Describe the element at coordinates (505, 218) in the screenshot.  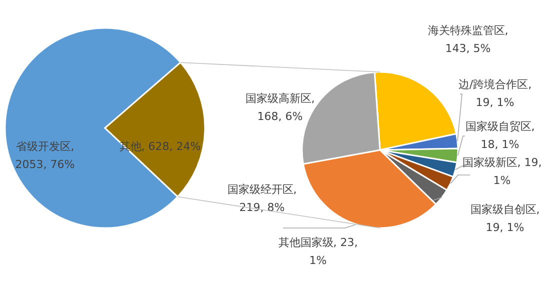
I see `slice-label: 国家级自创区, 19, 1%` at that location.